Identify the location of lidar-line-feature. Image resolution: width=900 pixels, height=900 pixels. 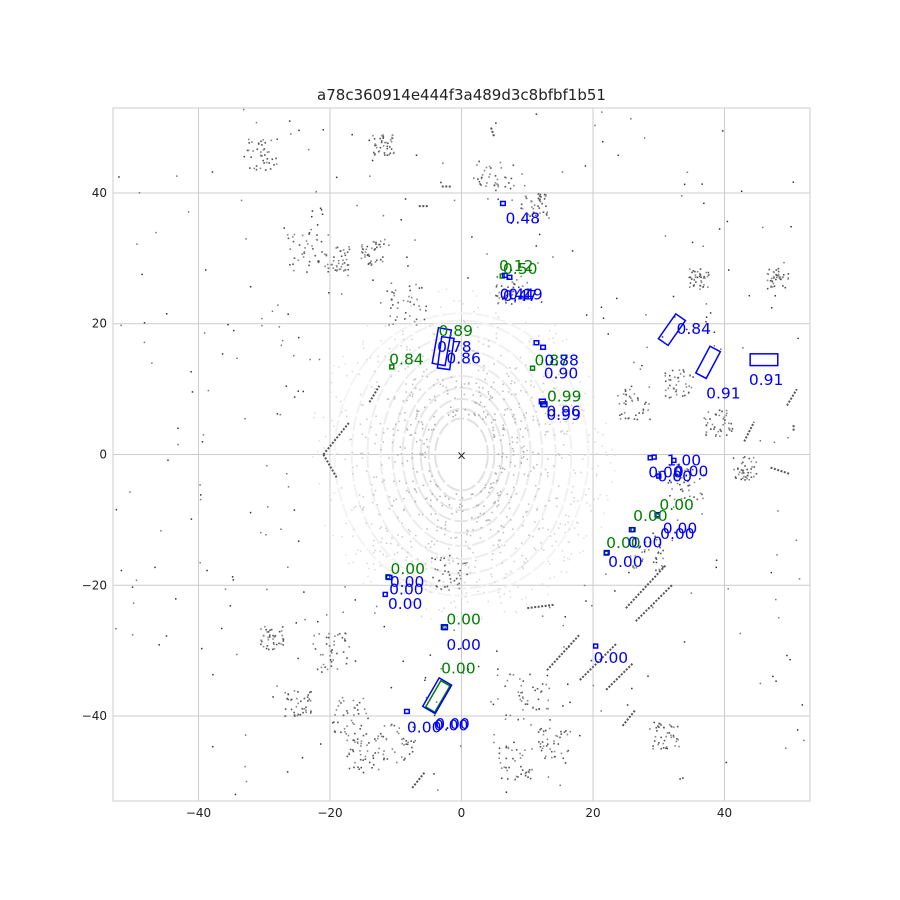
(792, 397).